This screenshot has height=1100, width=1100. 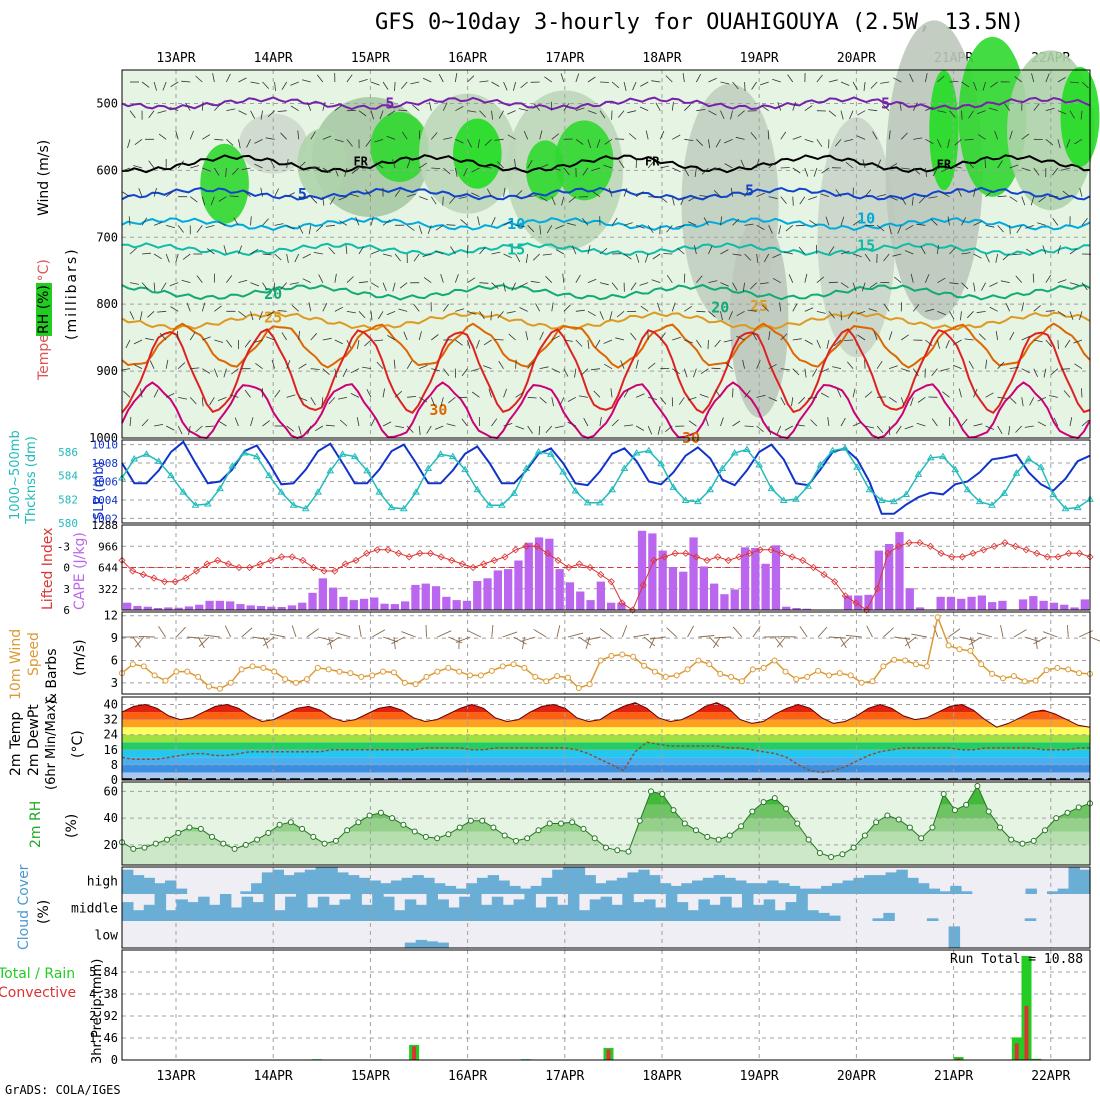 I want to click on label-upper-wind: Wind (m/s), so click(x=44, y=178).